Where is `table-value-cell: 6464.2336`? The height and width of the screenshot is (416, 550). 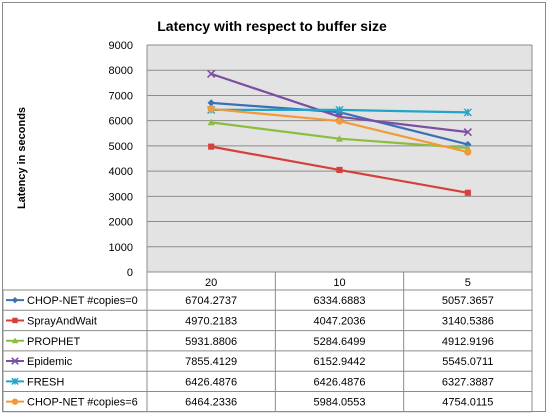 table-value-cell: 6464.2336 is located at coordinates (211, 403).